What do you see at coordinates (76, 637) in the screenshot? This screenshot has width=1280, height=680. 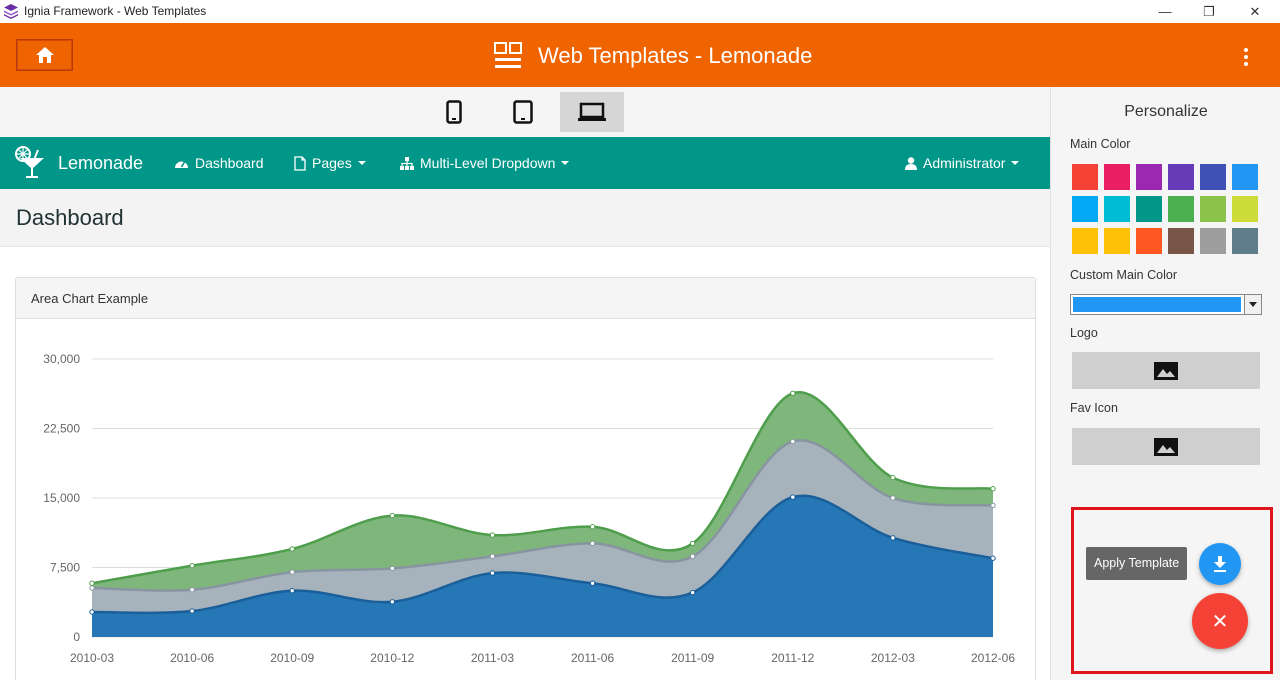 I see `y-tick-label: 0` at bounding box center [76, 637].